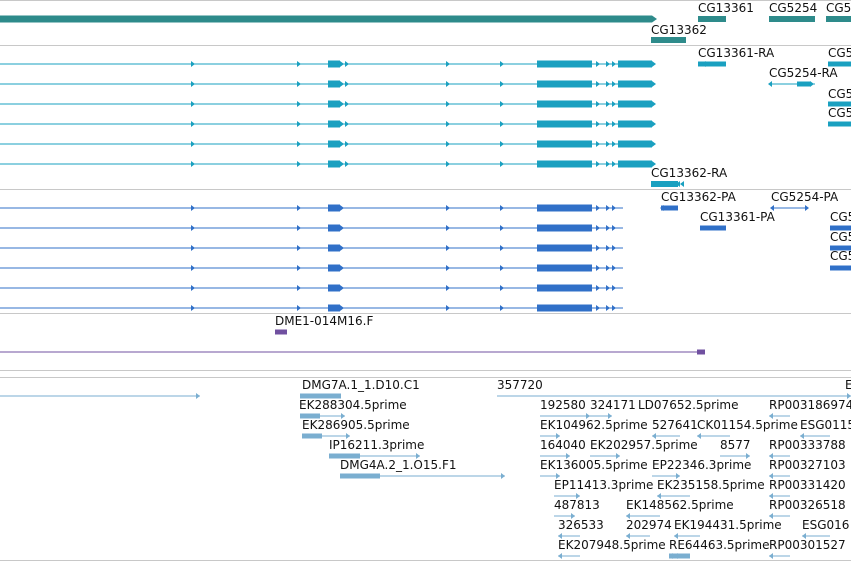 This screenshot has height=561, width=851. Describe the element at coordinates (604, 485) in the screenshot. I see `est-label: EP11413.3prime` at that location.